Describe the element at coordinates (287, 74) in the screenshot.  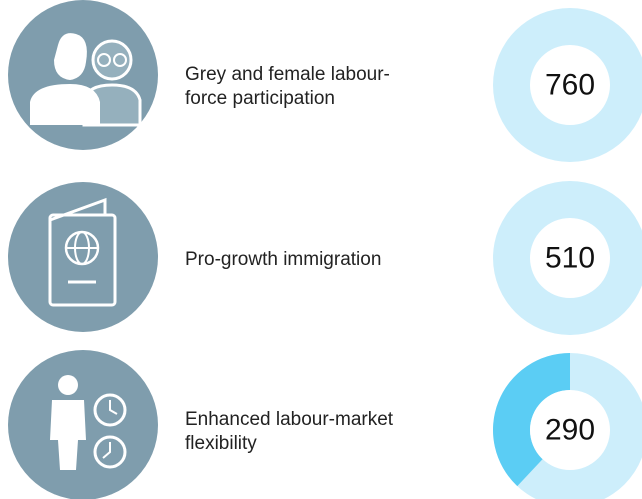
I see `row-label: Grey and female labour-` at that location.